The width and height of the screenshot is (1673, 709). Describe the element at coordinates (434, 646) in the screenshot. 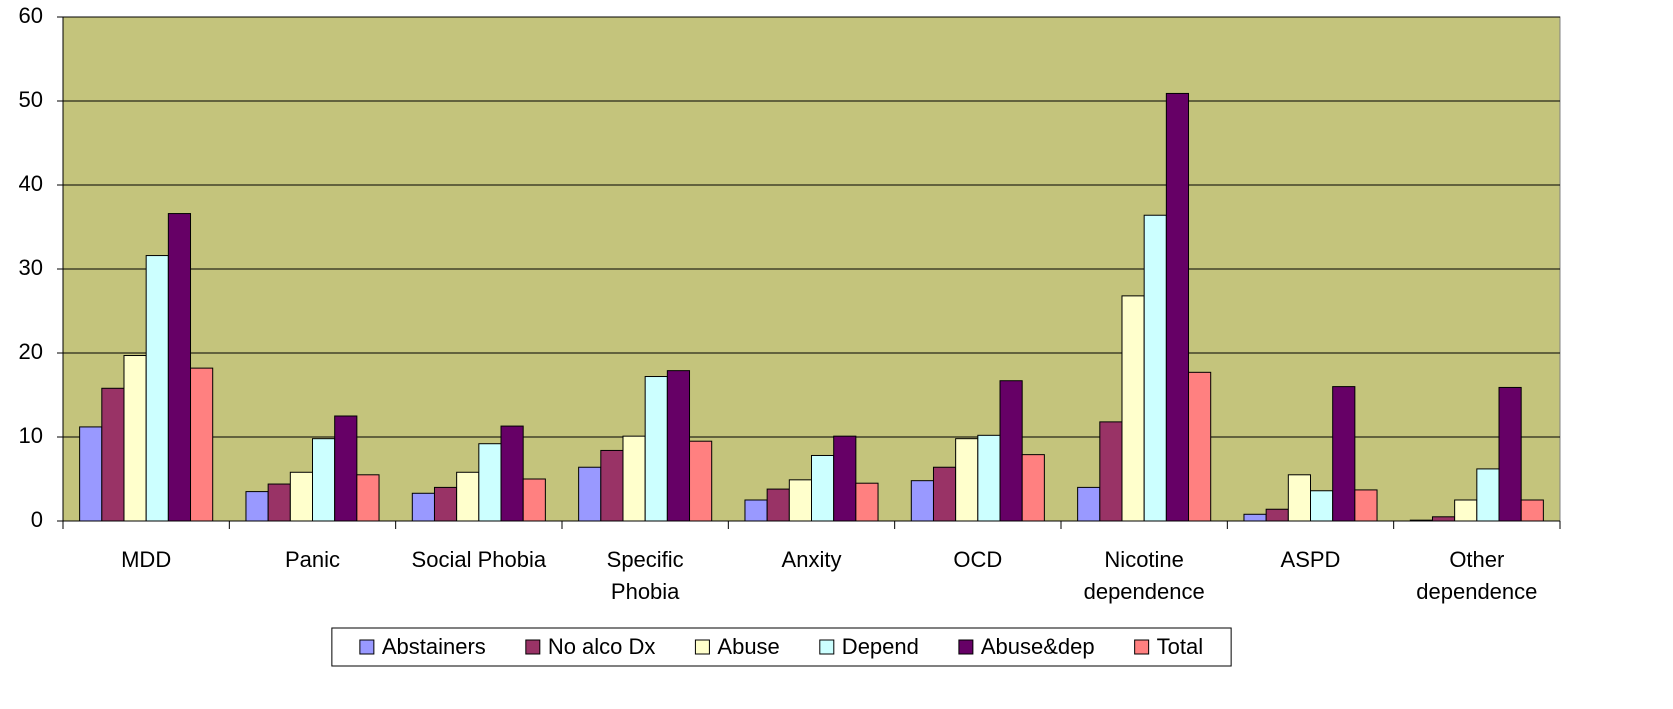

I see `legend-label: Abstainers` at that location.